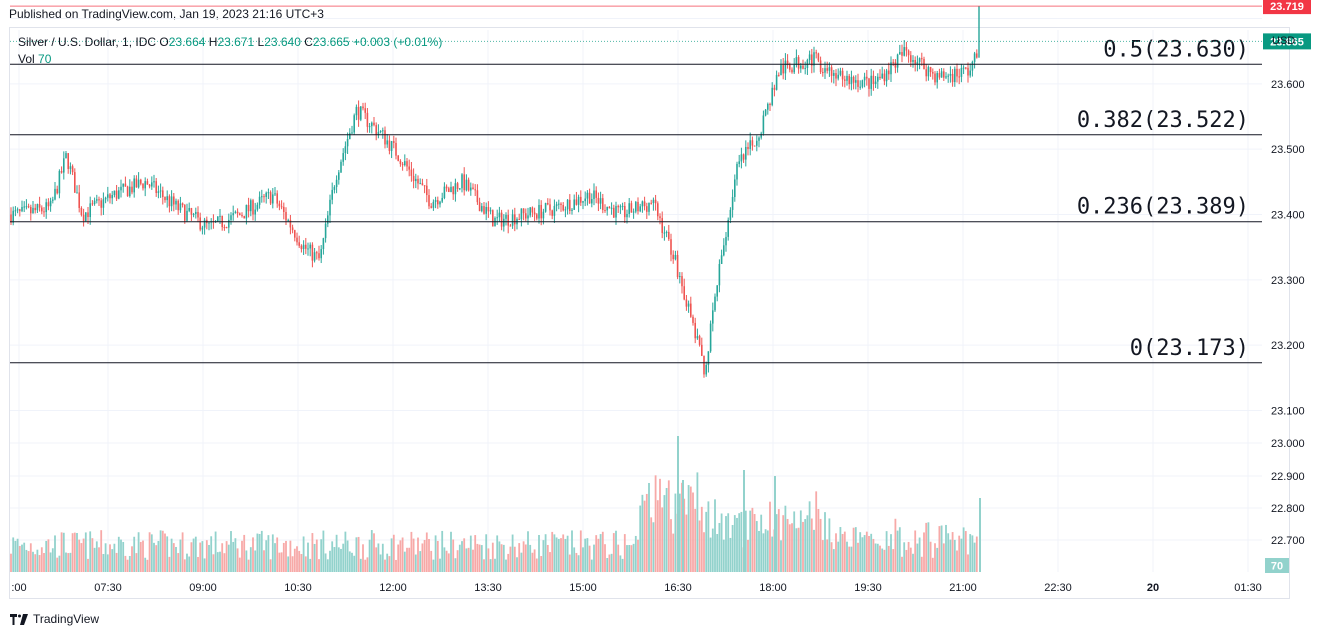 Image resolution: width=1328 pixels, height=636 pixels. Describe the element at coordinates (773, 588) in the screenshot. I see `x-tick-label: 18:00` at that location.